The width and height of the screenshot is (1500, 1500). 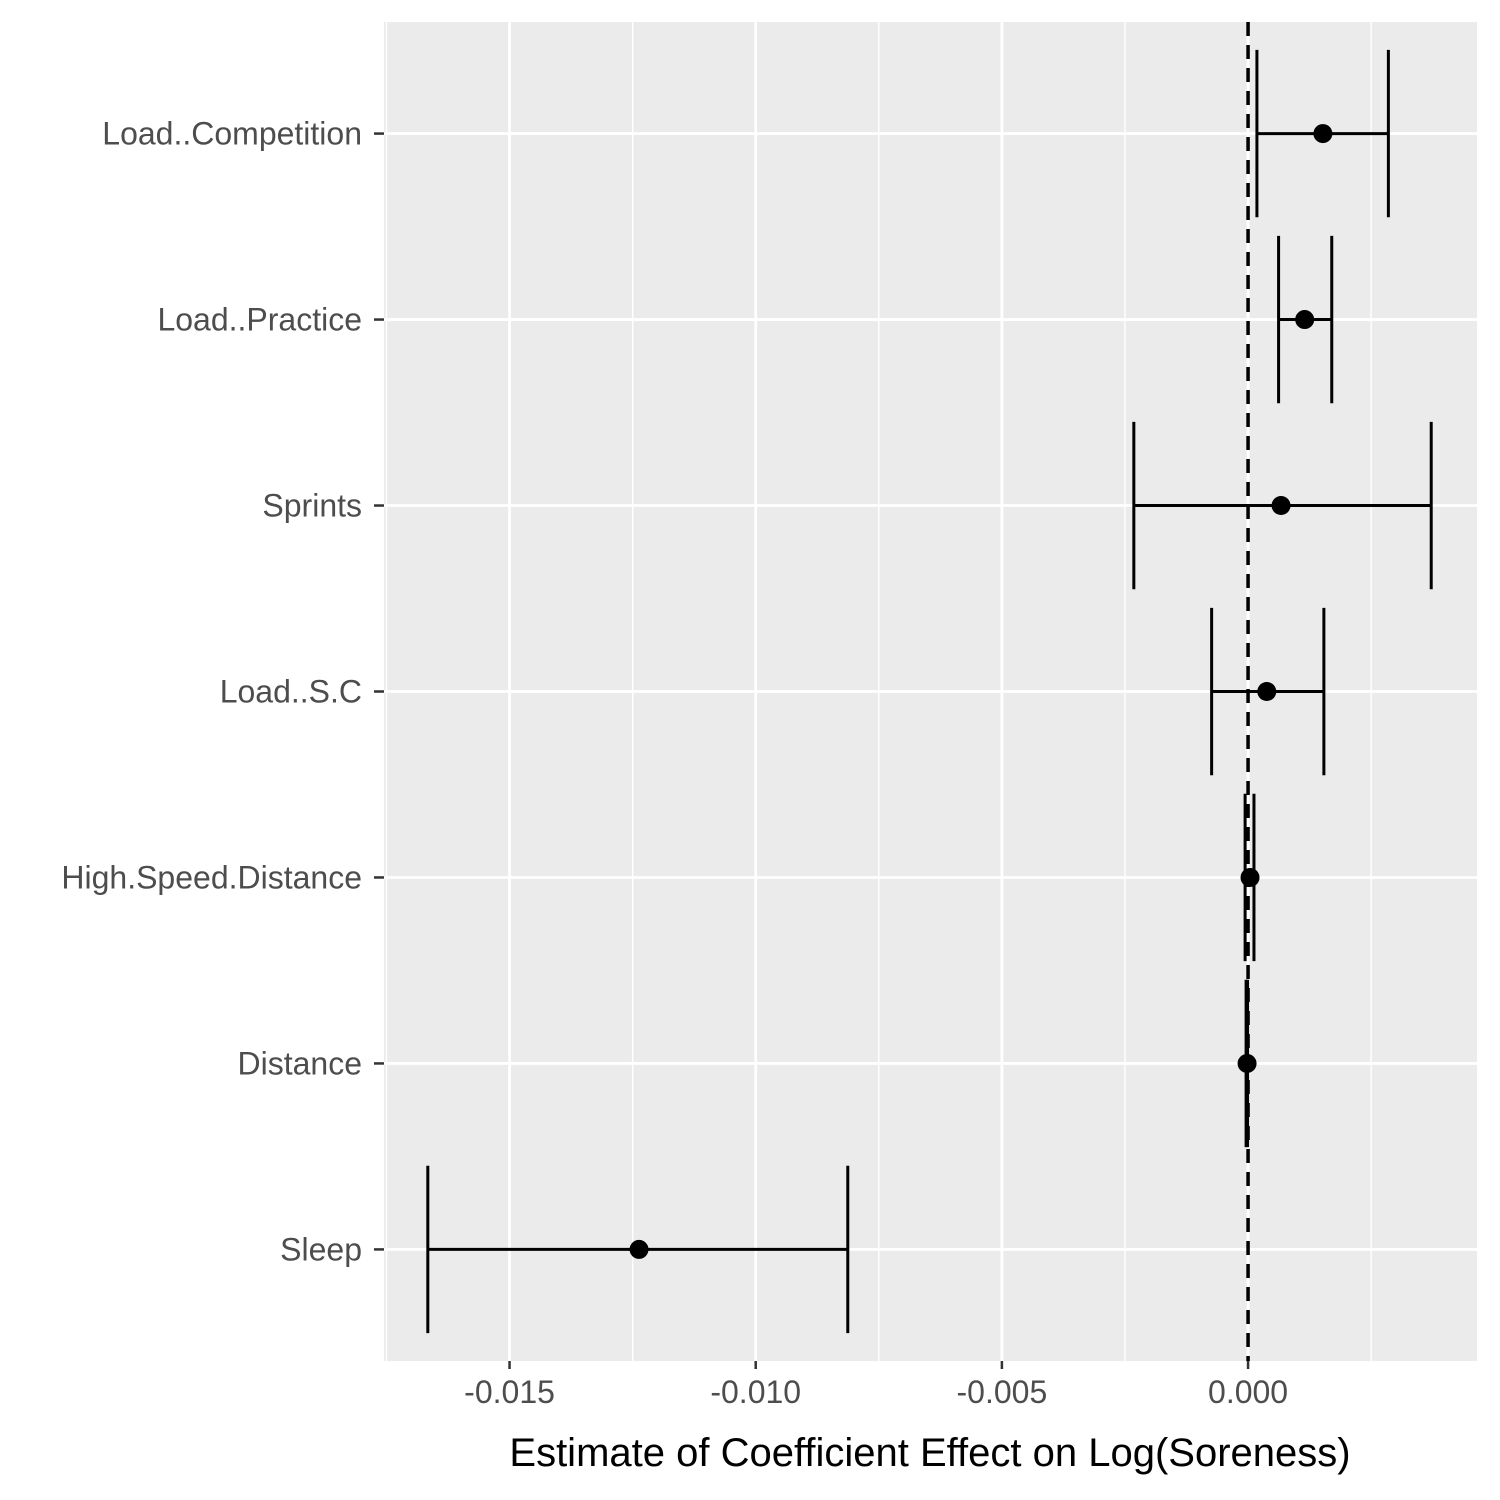 I want to click on y-tick-label: Sleep, so click(x=321, y=1249).